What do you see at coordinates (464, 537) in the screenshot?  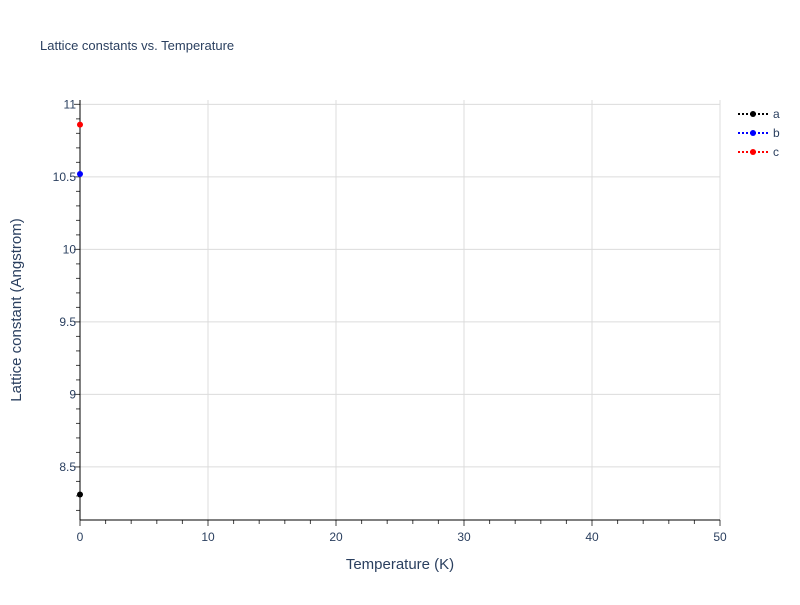 I see `x-tick-label: 30` at bounding box center [464, 537].